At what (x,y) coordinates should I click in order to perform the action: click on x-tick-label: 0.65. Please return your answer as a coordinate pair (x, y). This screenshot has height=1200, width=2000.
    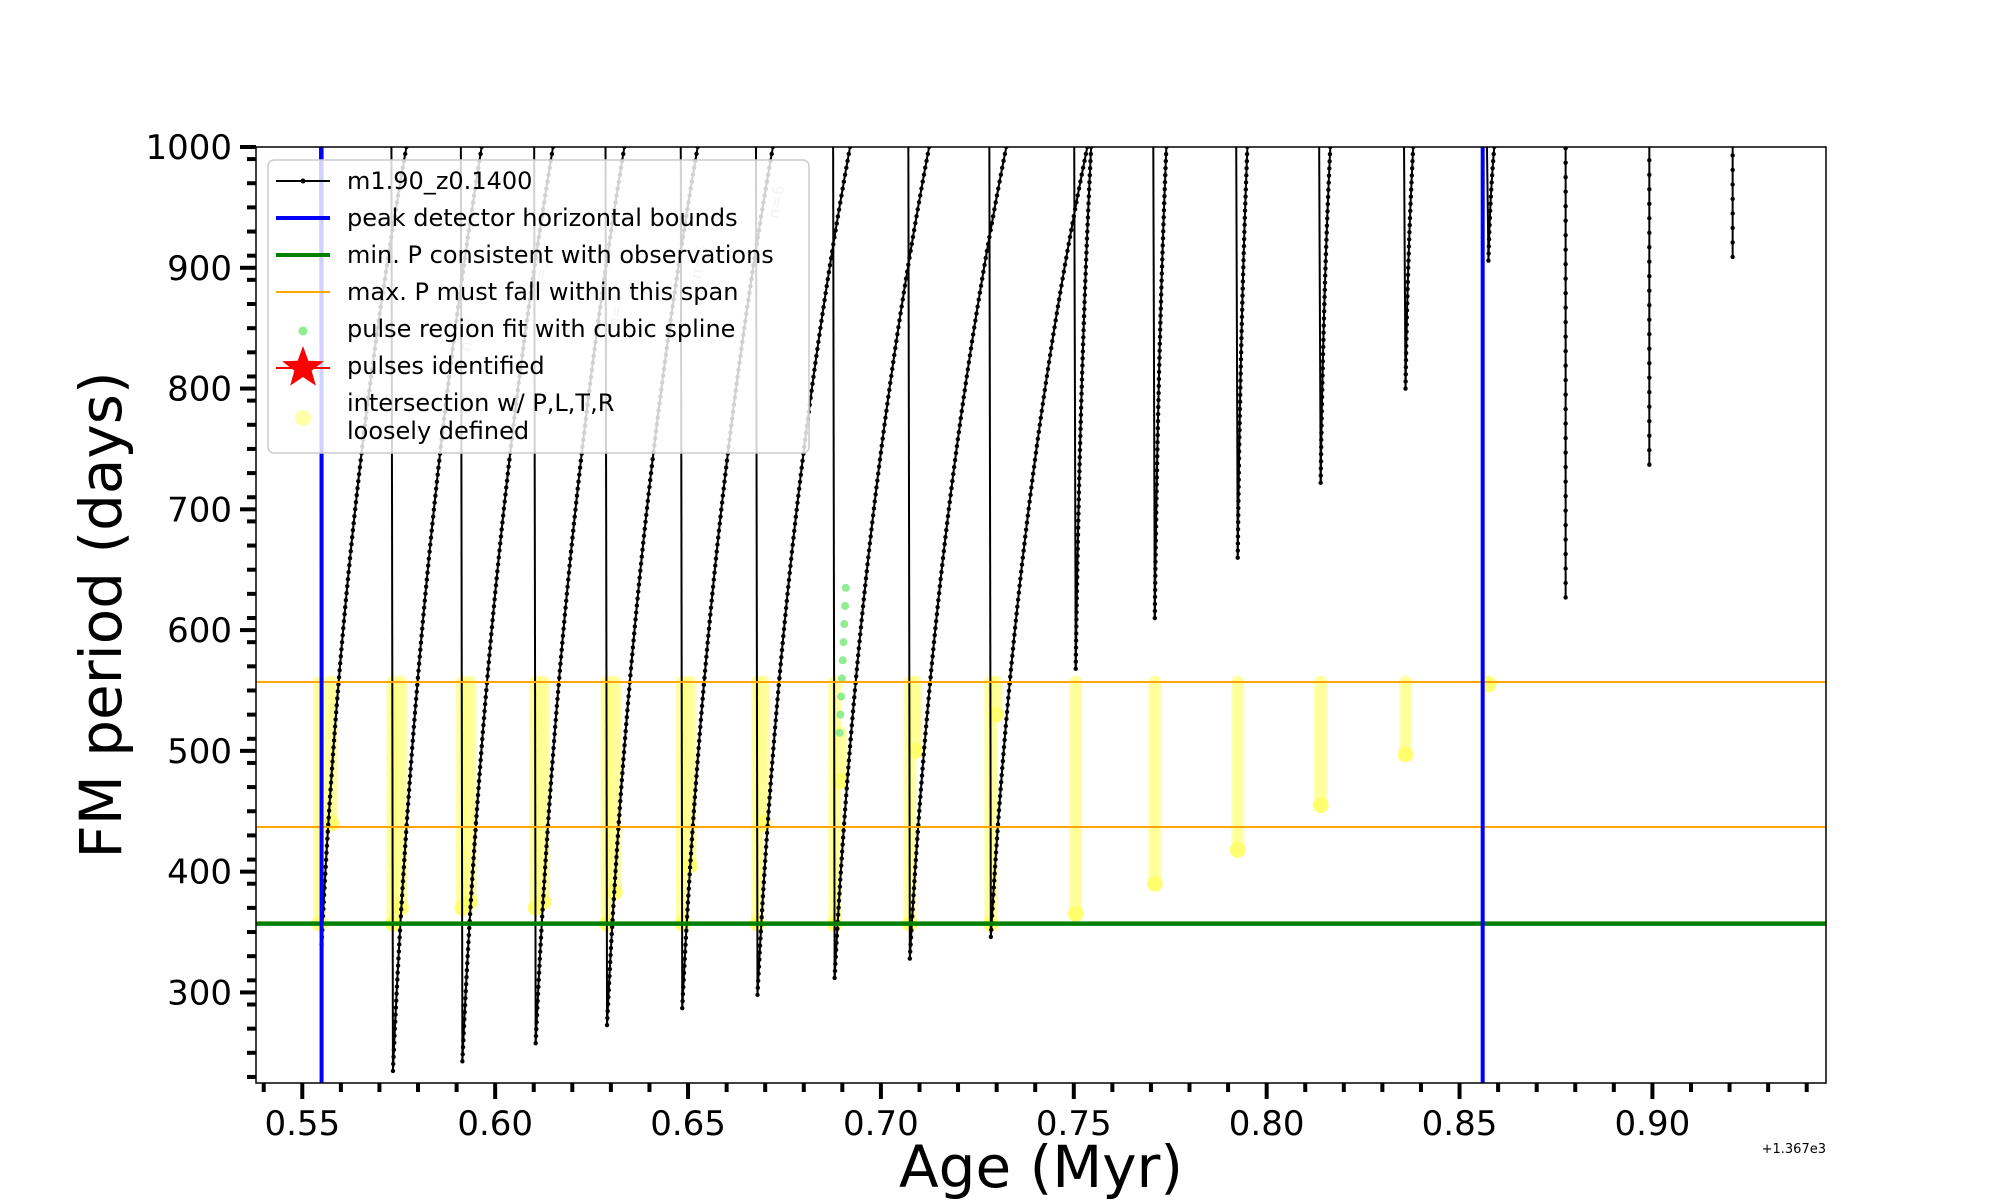
    Looking at the image, I should click on (688, 1124).